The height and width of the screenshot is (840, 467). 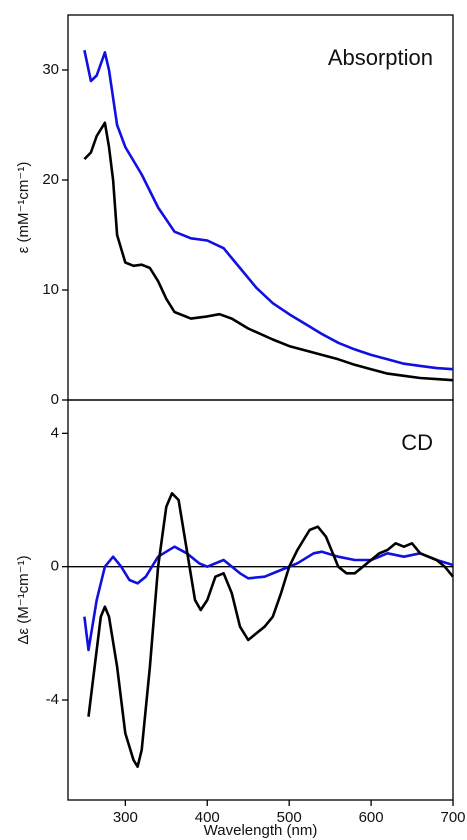 What do you see at coordinates (452, 817) in the screenshot?
I see `x-tick-label: 700` at bounding box center [452, 817].